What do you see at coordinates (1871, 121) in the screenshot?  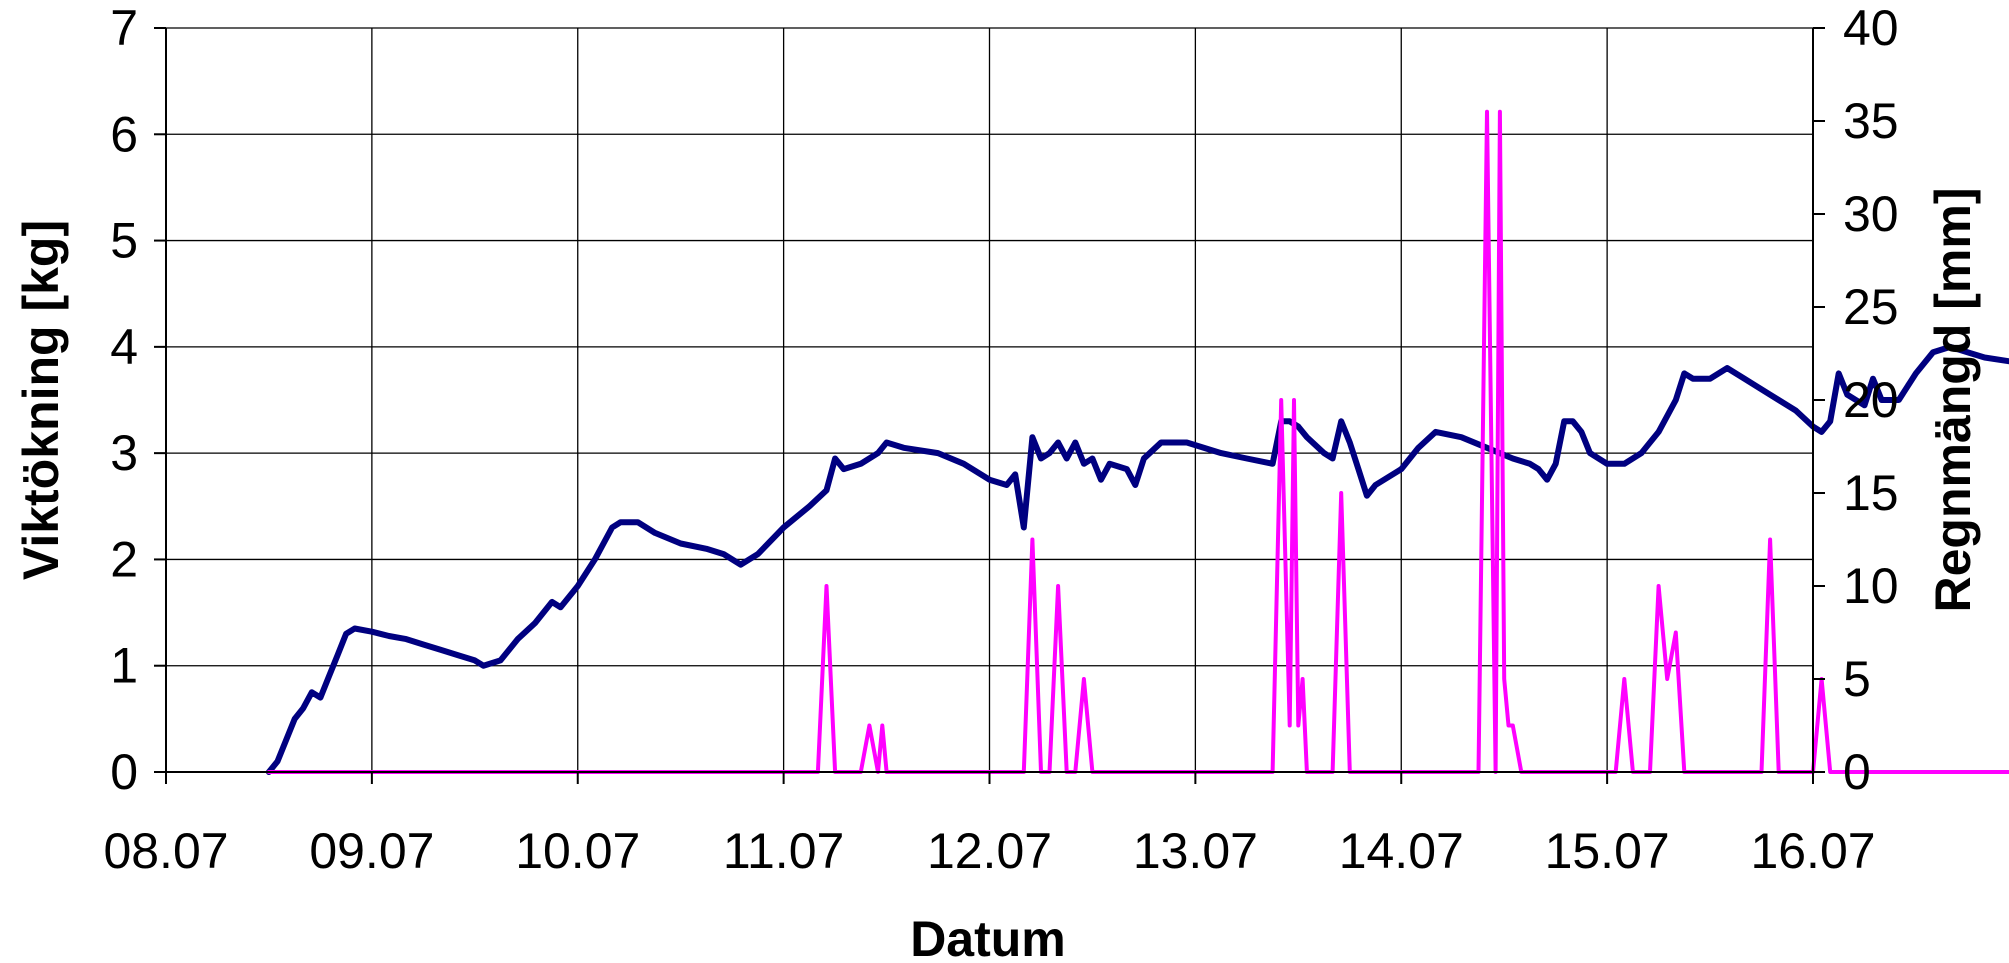 I see `y-right-tick-label: 35` at bounding box center [1871, 121].